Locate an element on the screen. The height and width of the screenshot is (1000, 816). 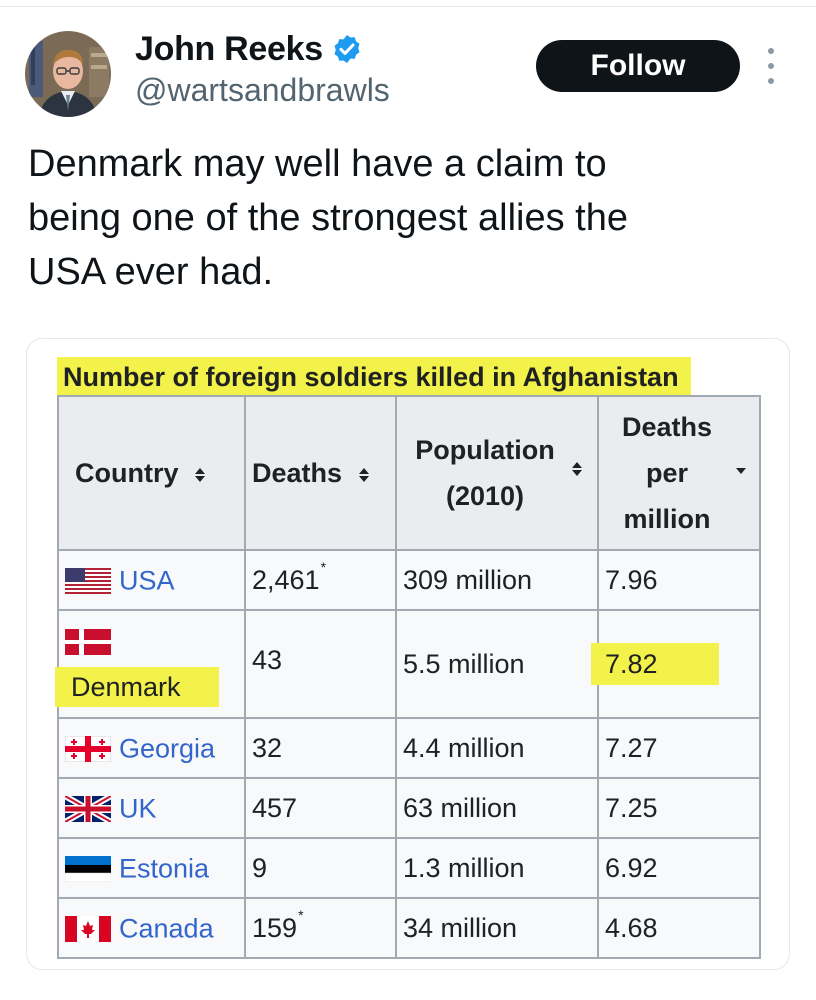
deaths-per-million-cell-highlighted: 7.82 is located at coordinates (676, 664).